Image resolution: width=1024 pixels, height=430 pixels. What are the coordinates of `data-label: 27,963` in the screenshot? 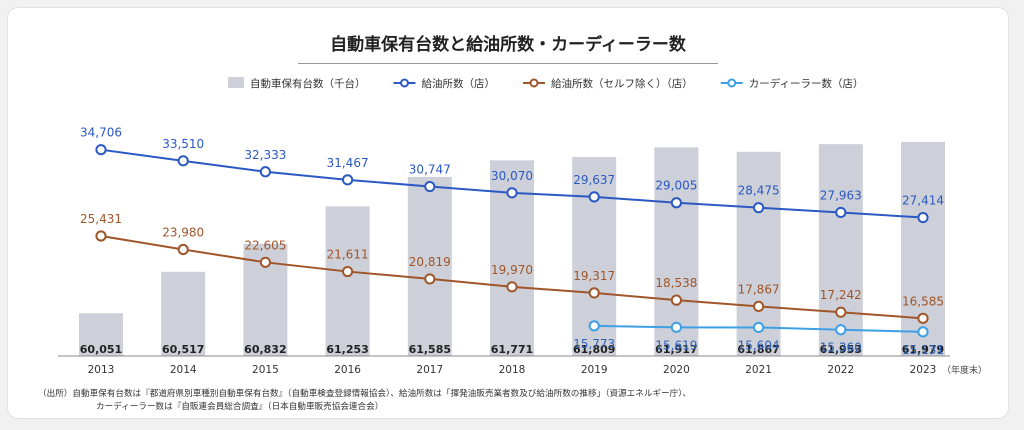 It's located at (841, 195).